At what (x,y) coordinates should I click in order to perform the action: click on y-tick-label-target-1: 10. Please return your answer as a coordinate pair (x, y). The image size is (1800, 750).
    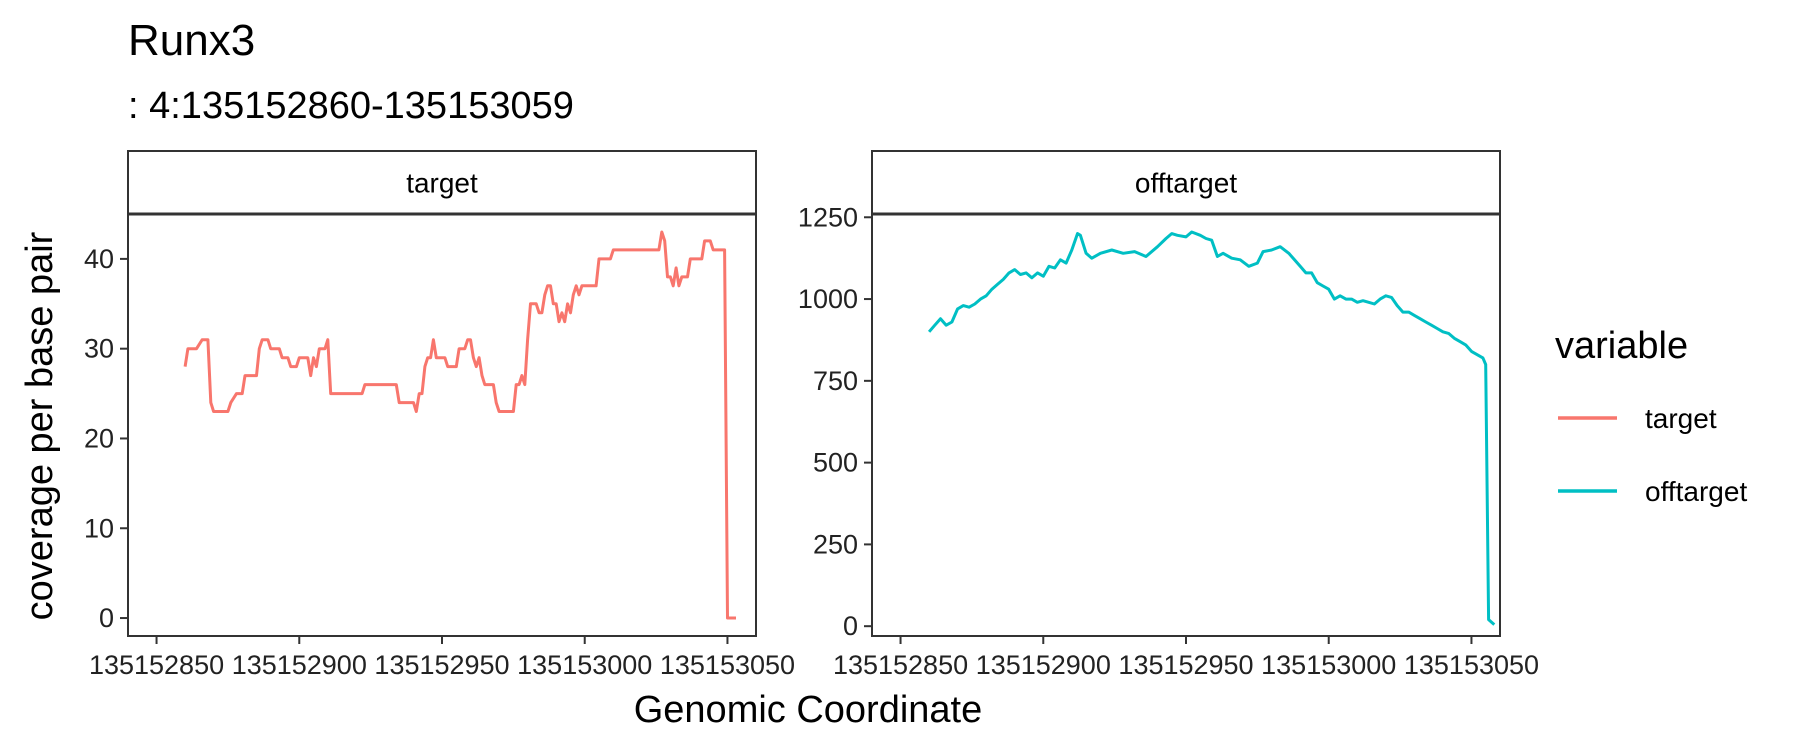
    Looking at the image, I should click on (99, 528).